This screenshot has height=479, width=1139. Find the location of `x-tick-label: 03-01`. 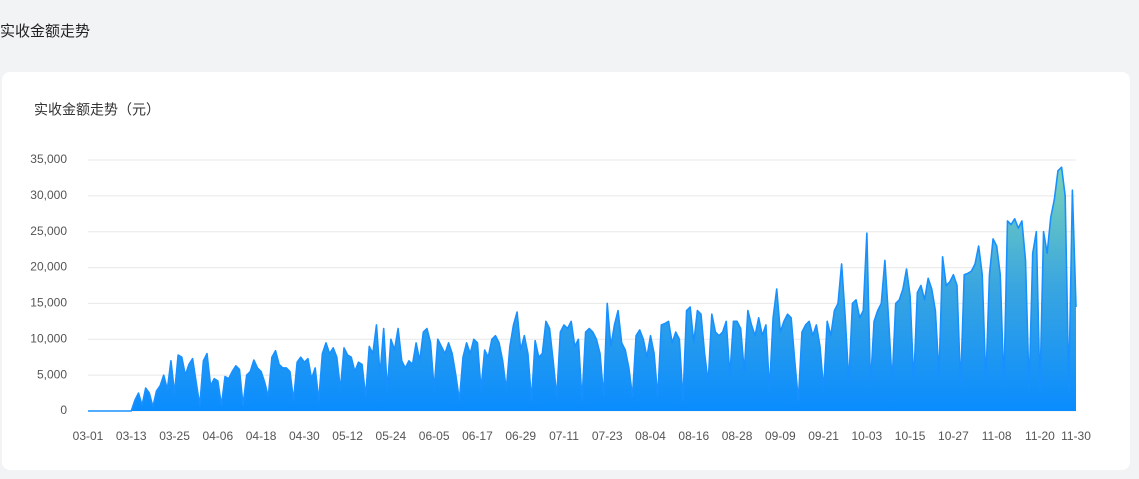

x-tick-label: 03-01 is located at coordinates (88, 436).